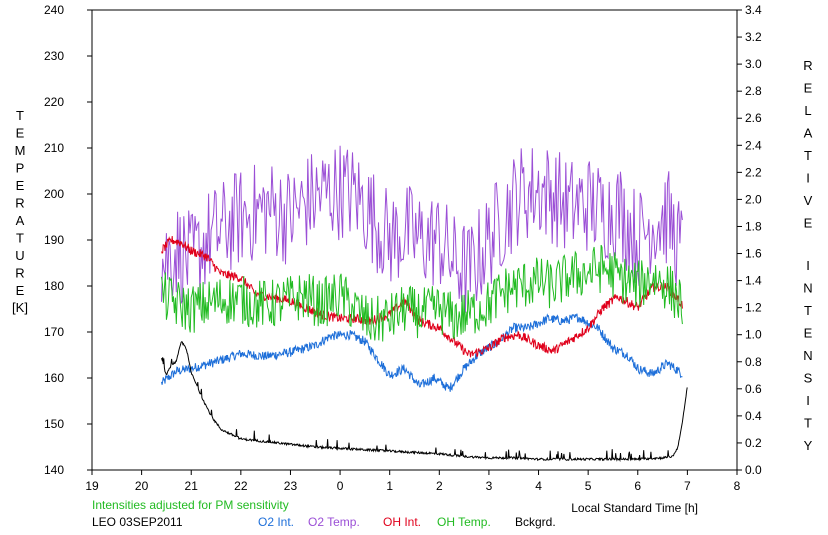 This screenshot has height=535, width=828. What do you see at coordinates (20, 307) in the screenshot?
I see `y-axis-left-unit: [K]` at bounding box center [20, 307].